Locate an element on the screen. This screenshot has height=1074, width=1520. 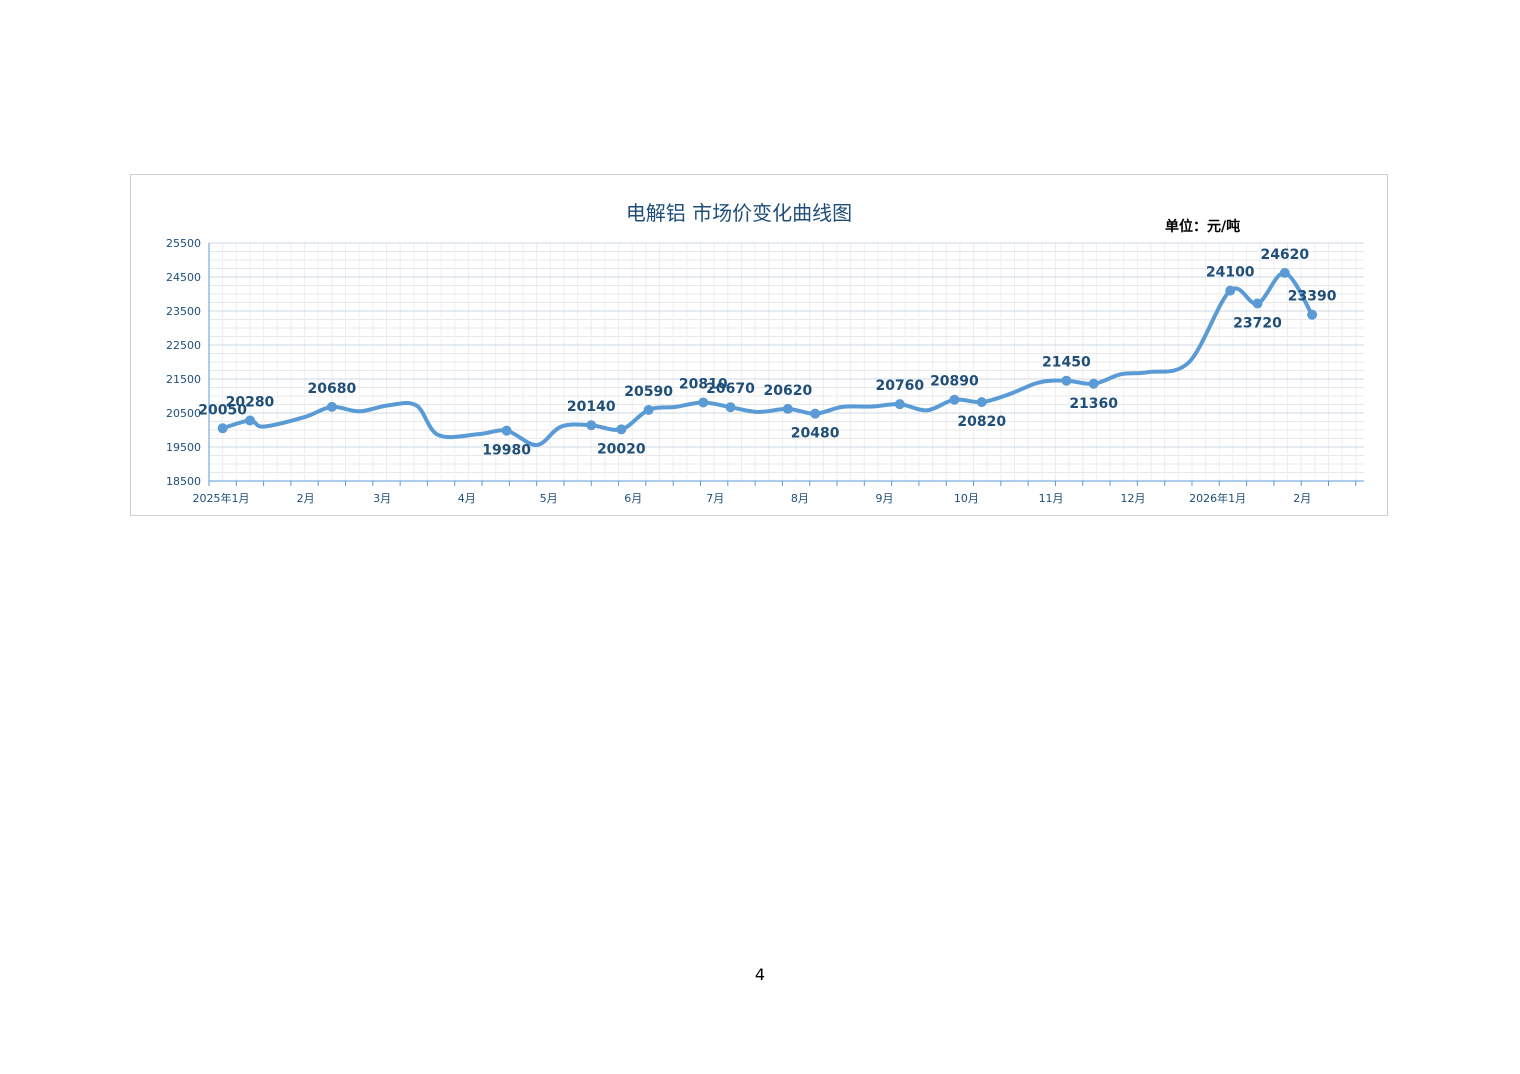
unit-label: 单位：元/吨 is located at coordinates (1202, 226).